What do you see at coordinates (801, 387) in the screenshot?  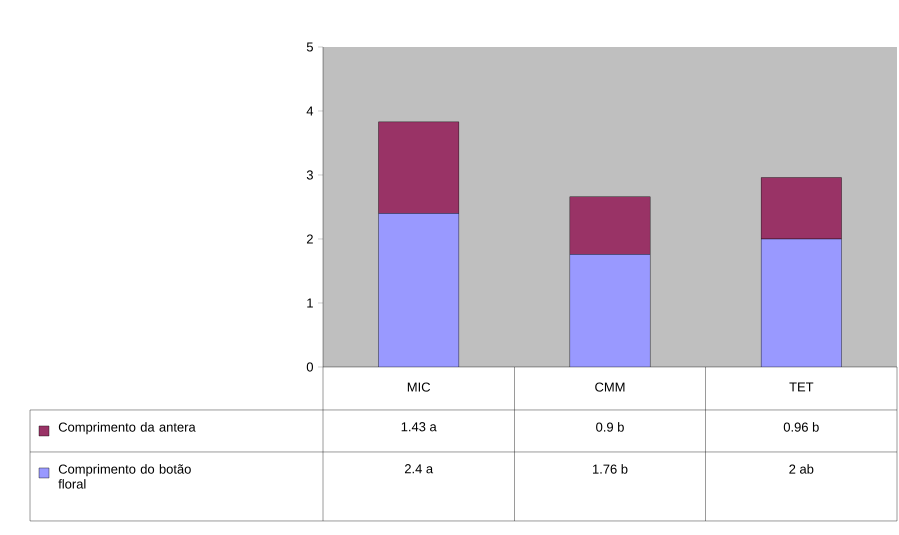 I see `x-tick-label: TET` at bounding box center [801, 387].